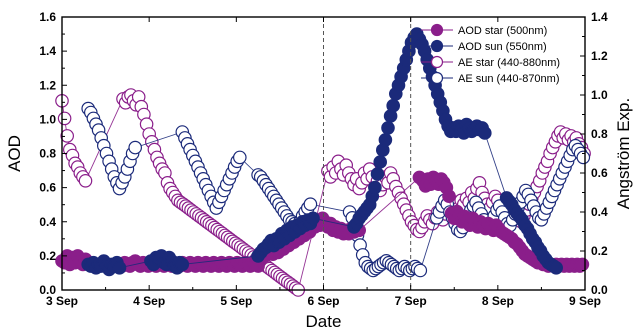  I want to click on y-left-axis-title: AOD, so click(14, 153).